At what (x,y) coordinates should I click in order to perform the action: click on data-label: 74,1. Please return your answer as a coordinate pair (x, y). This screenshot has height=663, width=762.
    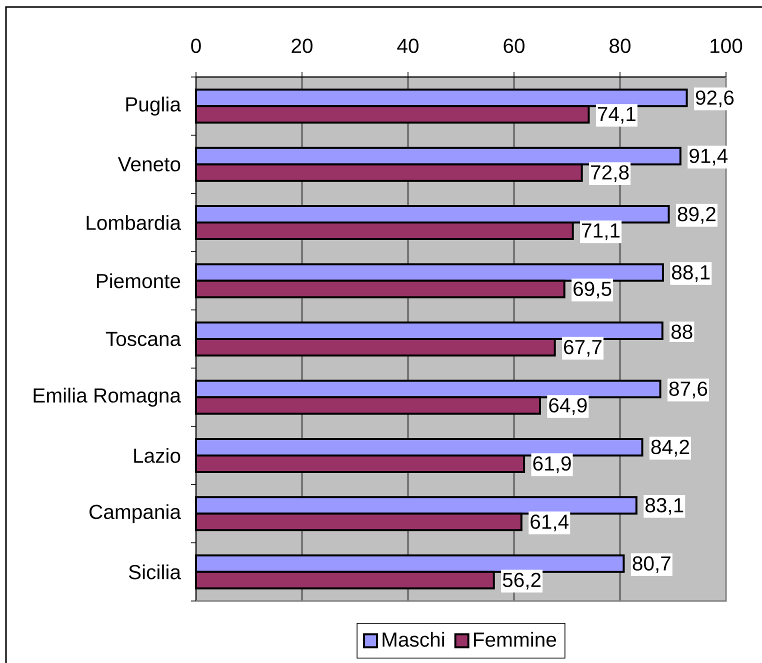
    Looking at the image, I should click on (617, 115).